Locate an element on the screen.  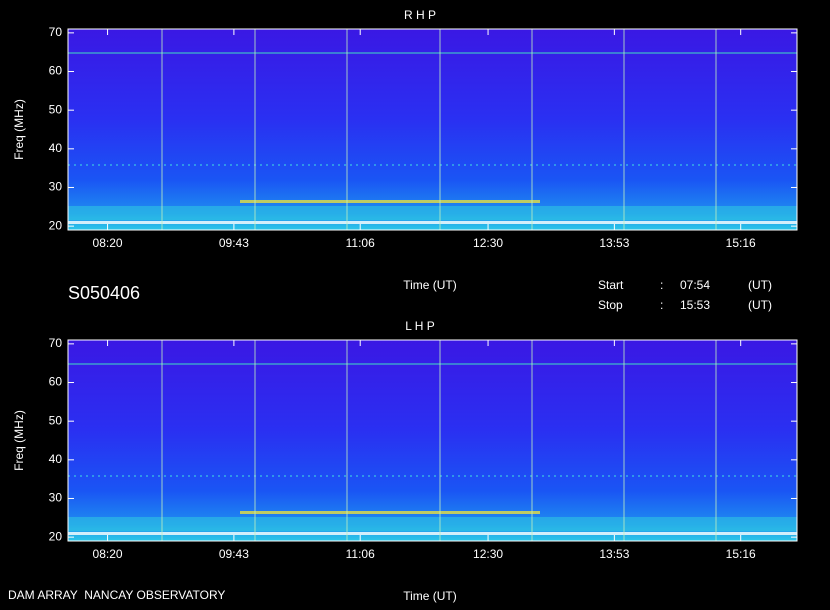
info-label: Stop is located at coordinates (610, 305).